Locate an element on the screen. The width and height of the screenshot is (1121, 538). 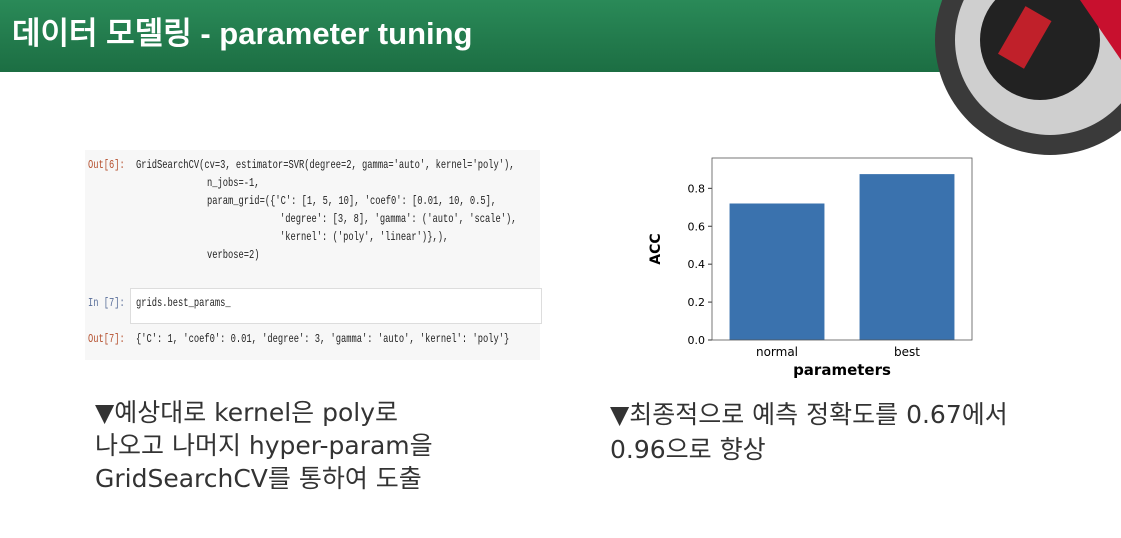
code-line: grids.best_params_ is located at coordinates (183, 303).